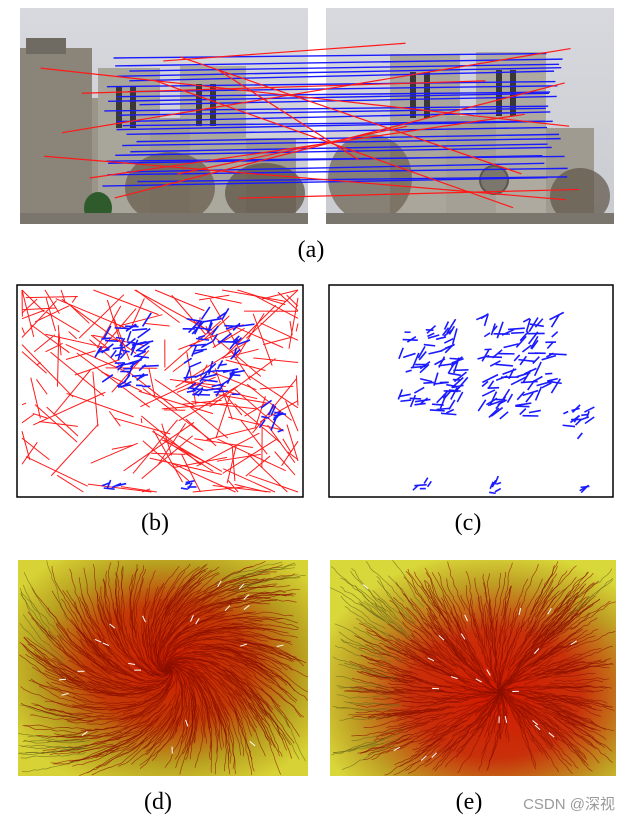  Describe the element at coordinates (155, 523) in the screenshot. I see `caption-b: (b)` at that location.